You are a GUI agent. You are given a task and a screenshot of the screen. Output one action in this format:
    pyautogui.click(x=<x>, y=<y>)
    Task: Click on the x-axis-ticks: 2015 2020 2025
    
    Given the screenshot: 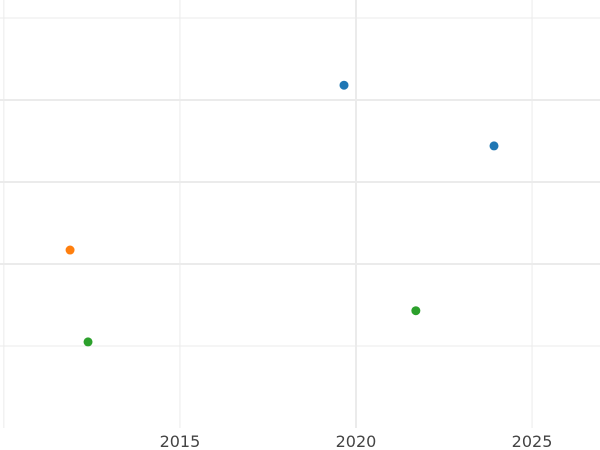 What is the action you would take?
    pyautogui.click(x=356, y=441)
    